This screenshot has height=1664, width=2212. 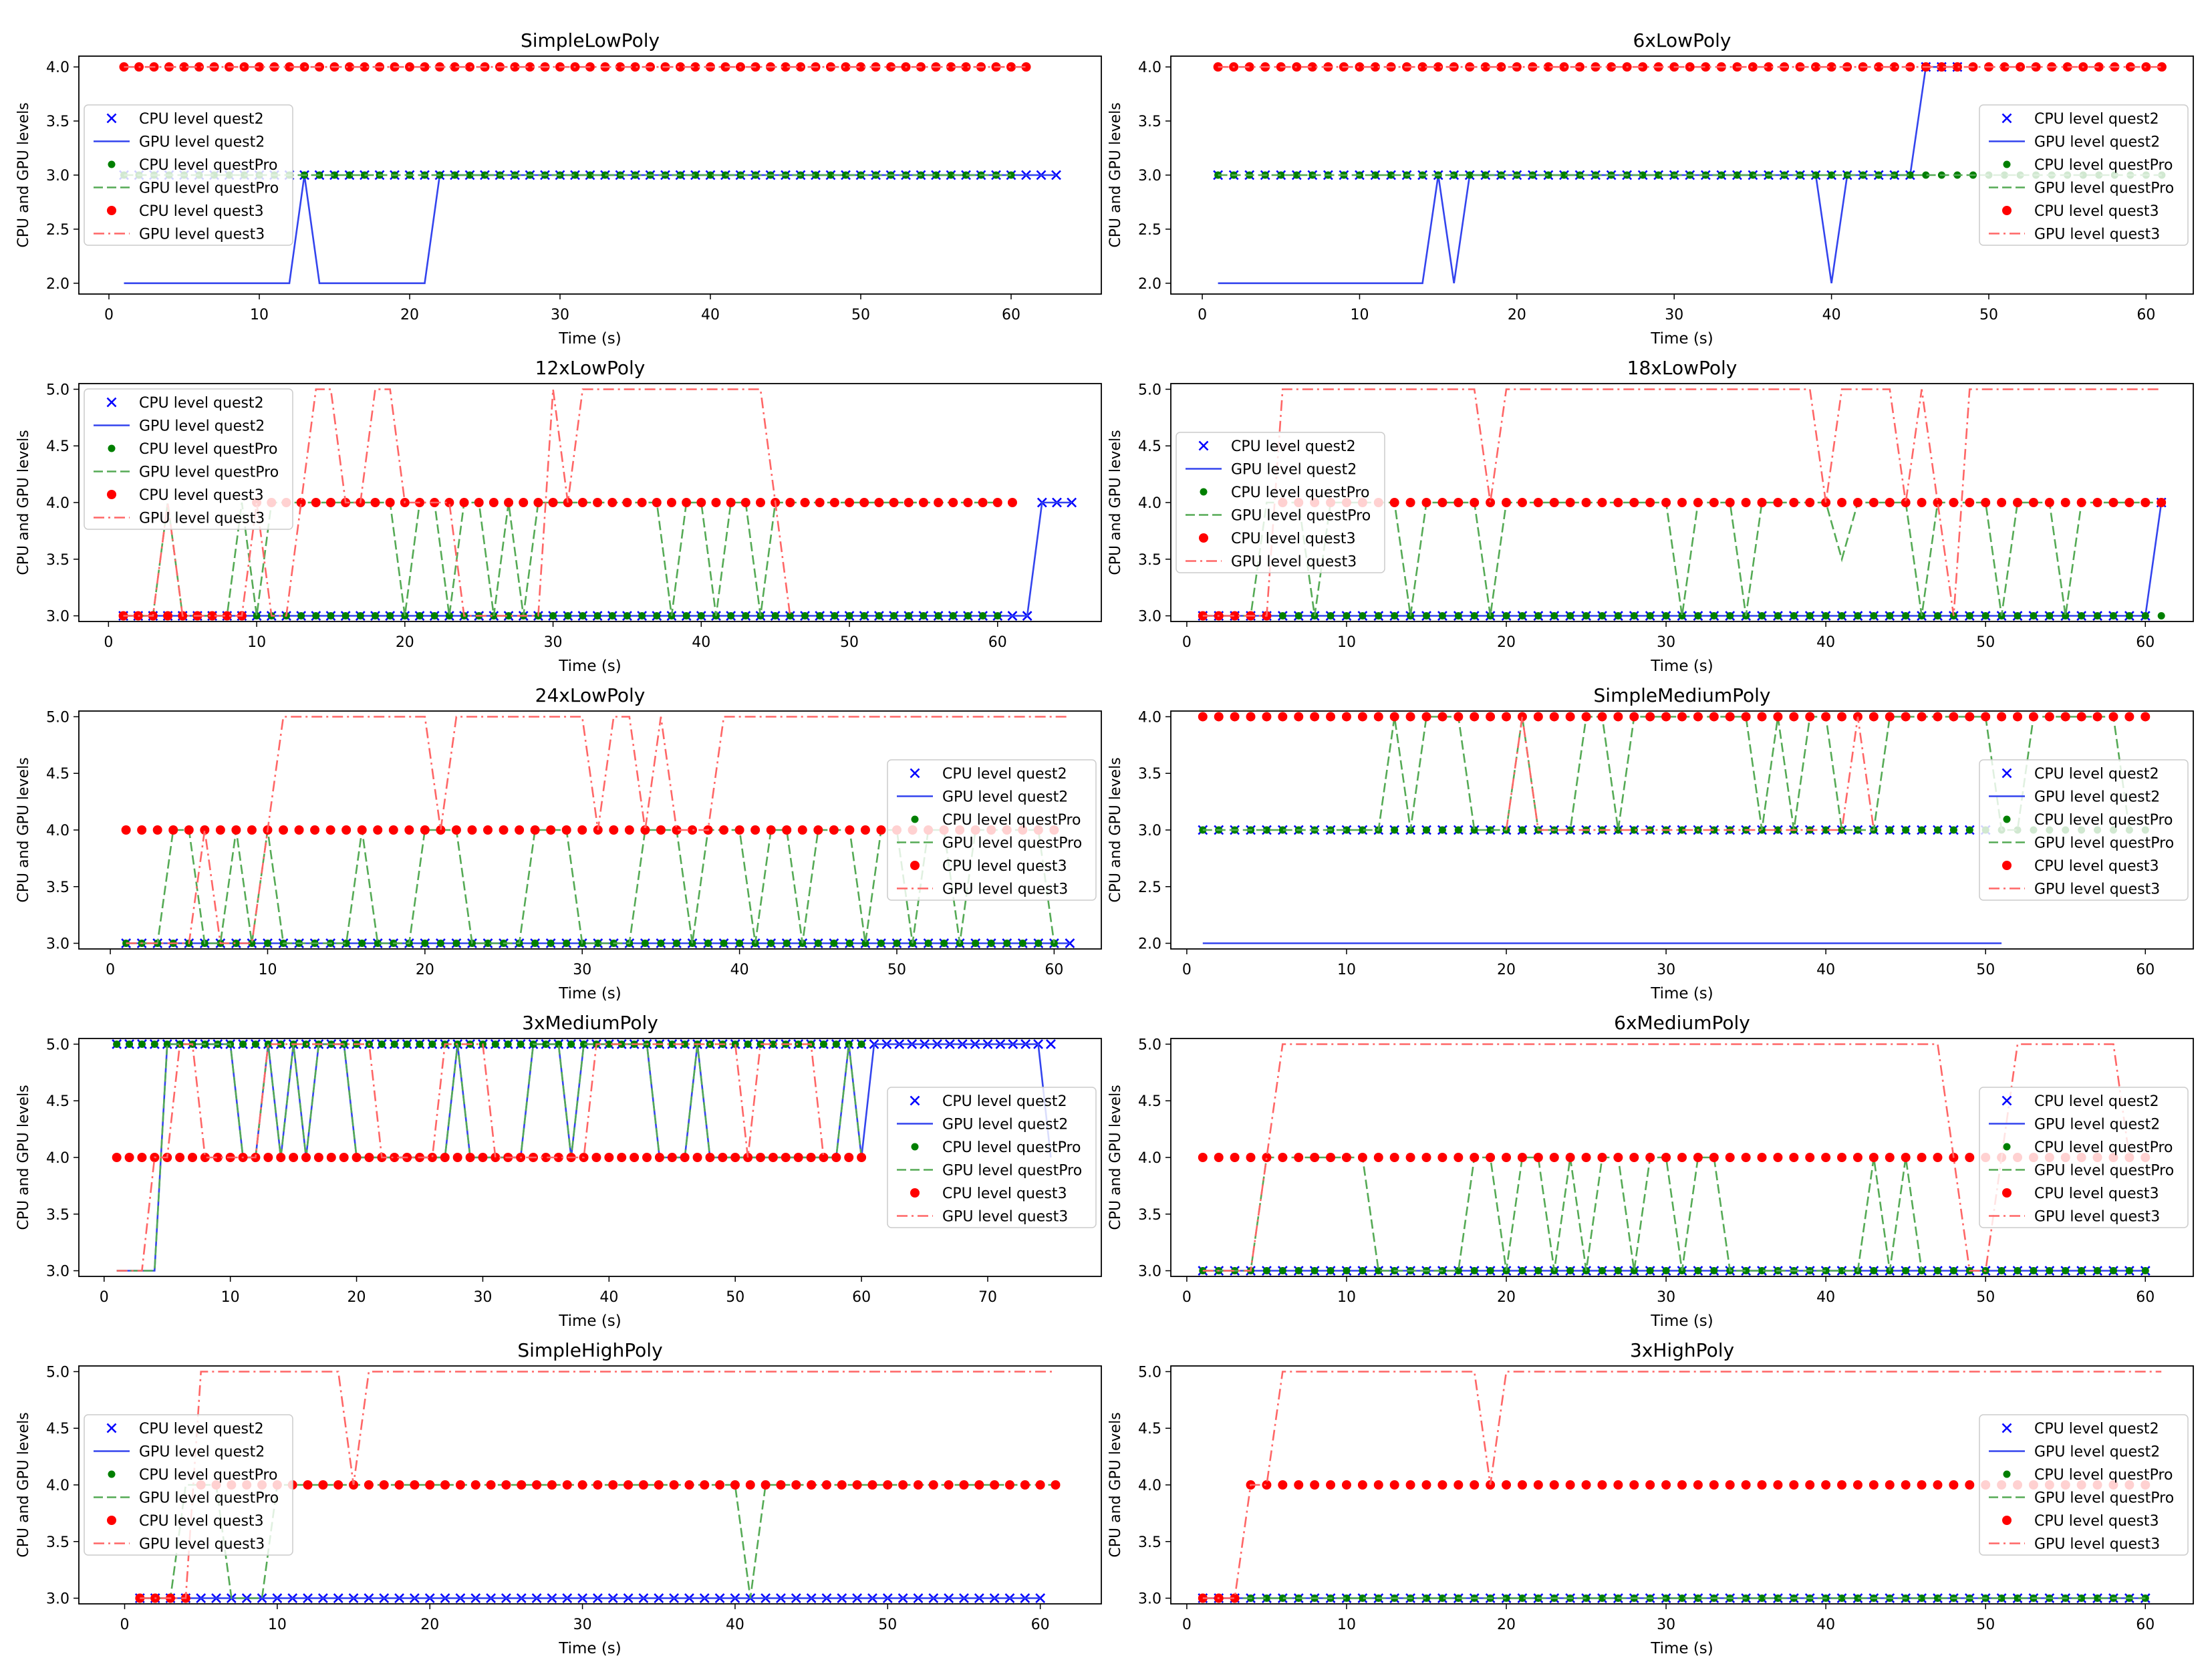 I want to click on chart-title: 3xHighPoly, so click(x=1682, y=1350).